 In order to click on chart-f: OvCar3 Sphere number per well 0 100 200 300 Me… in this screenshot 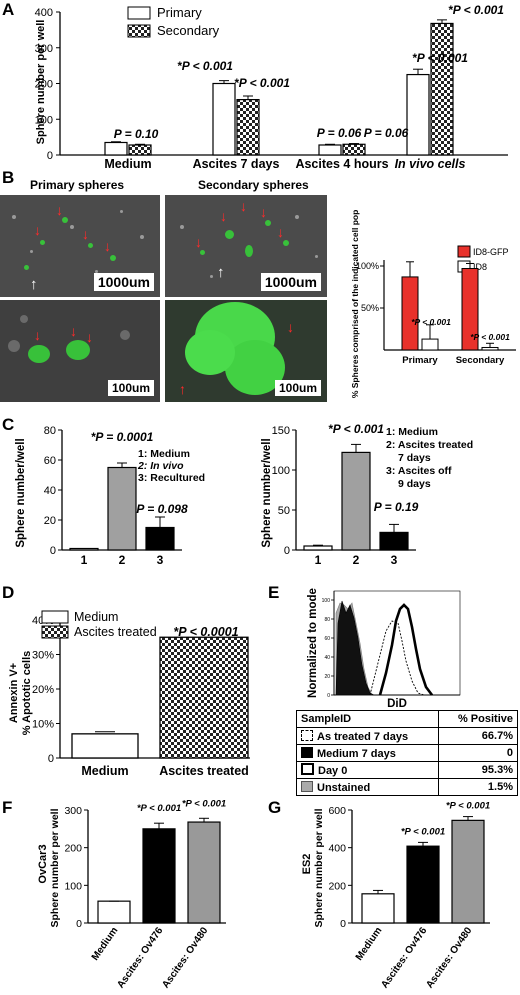, I will do `click(131, 894)`.